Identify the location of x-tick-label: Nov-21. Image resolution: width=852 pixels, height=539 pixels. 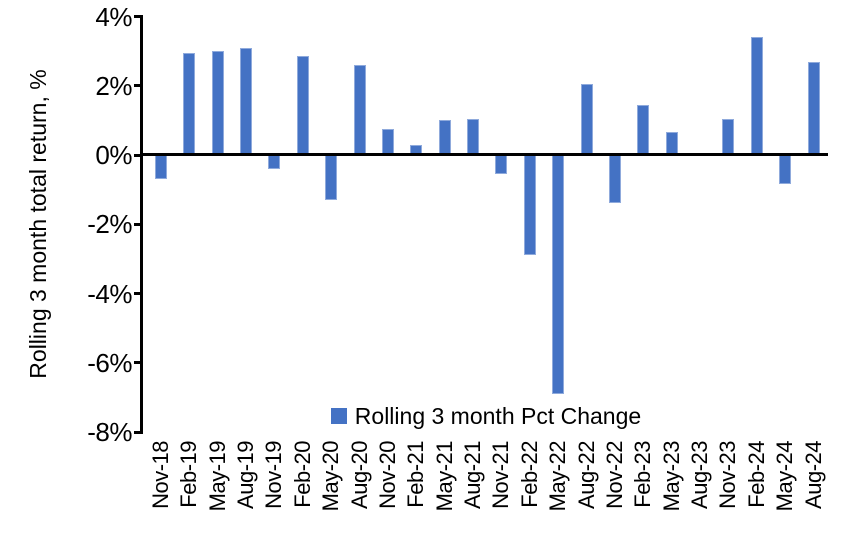
(501, 475).